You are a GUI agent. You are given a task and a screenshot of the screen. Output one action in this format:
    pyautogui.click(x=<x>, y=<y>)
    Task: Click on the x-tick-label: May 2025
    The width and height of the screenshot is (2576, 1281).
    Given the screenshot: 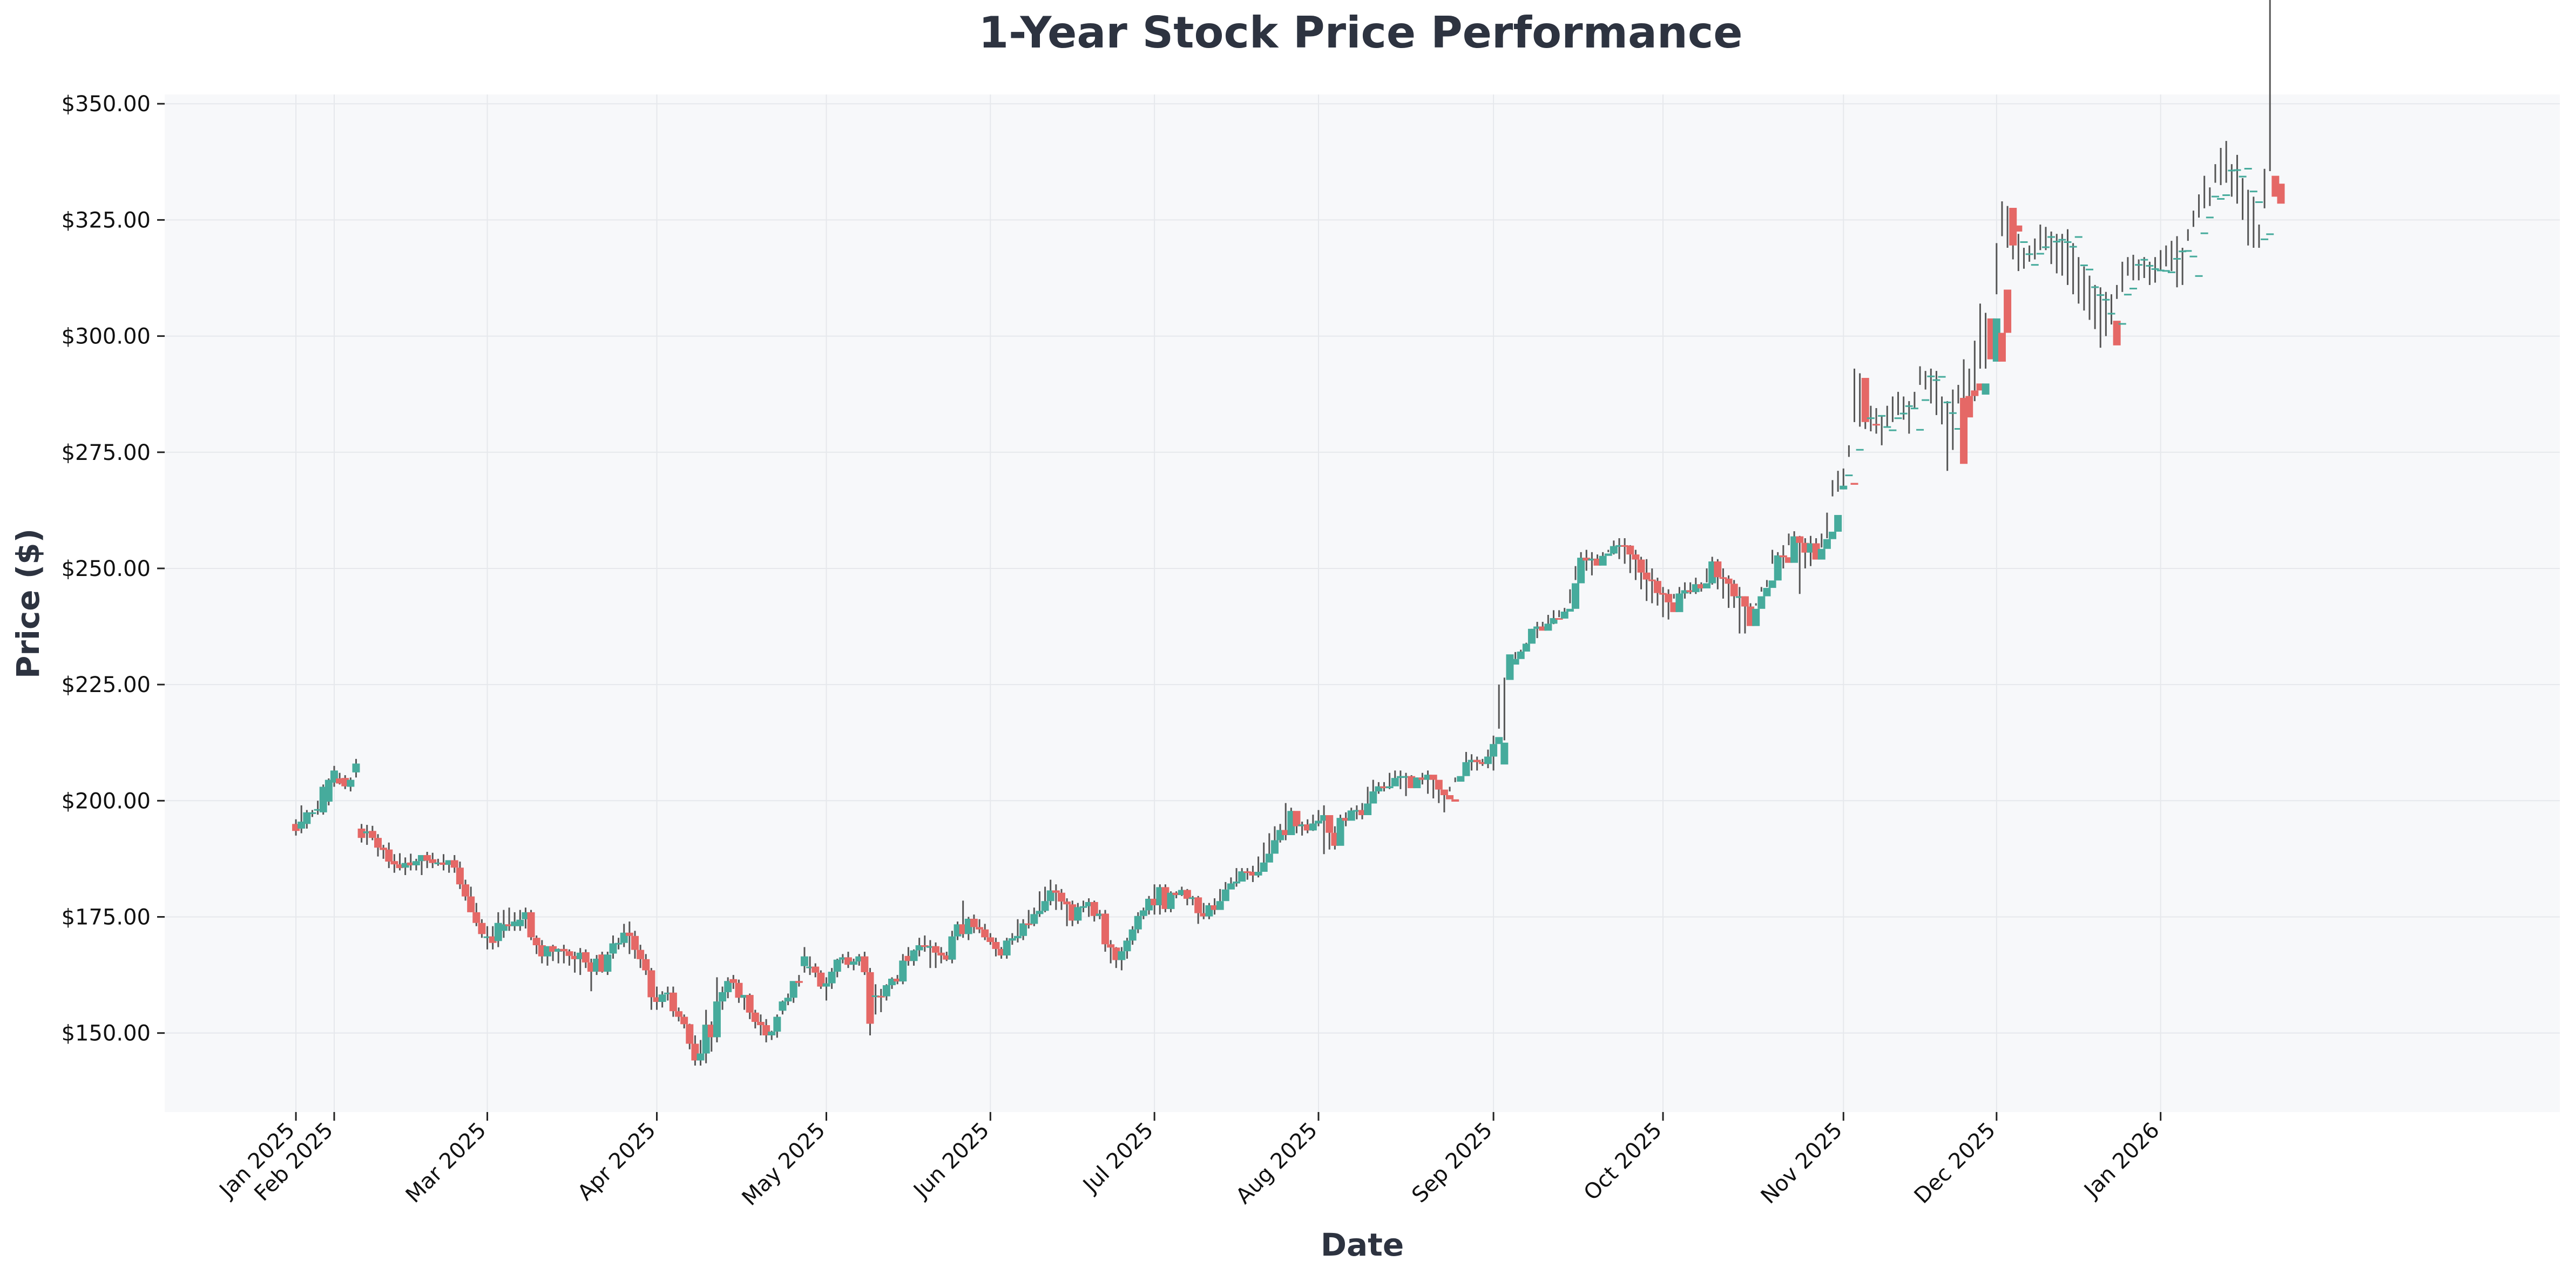 What is the action you would take?
    pyautogui.click(x=784, y=1164)
    